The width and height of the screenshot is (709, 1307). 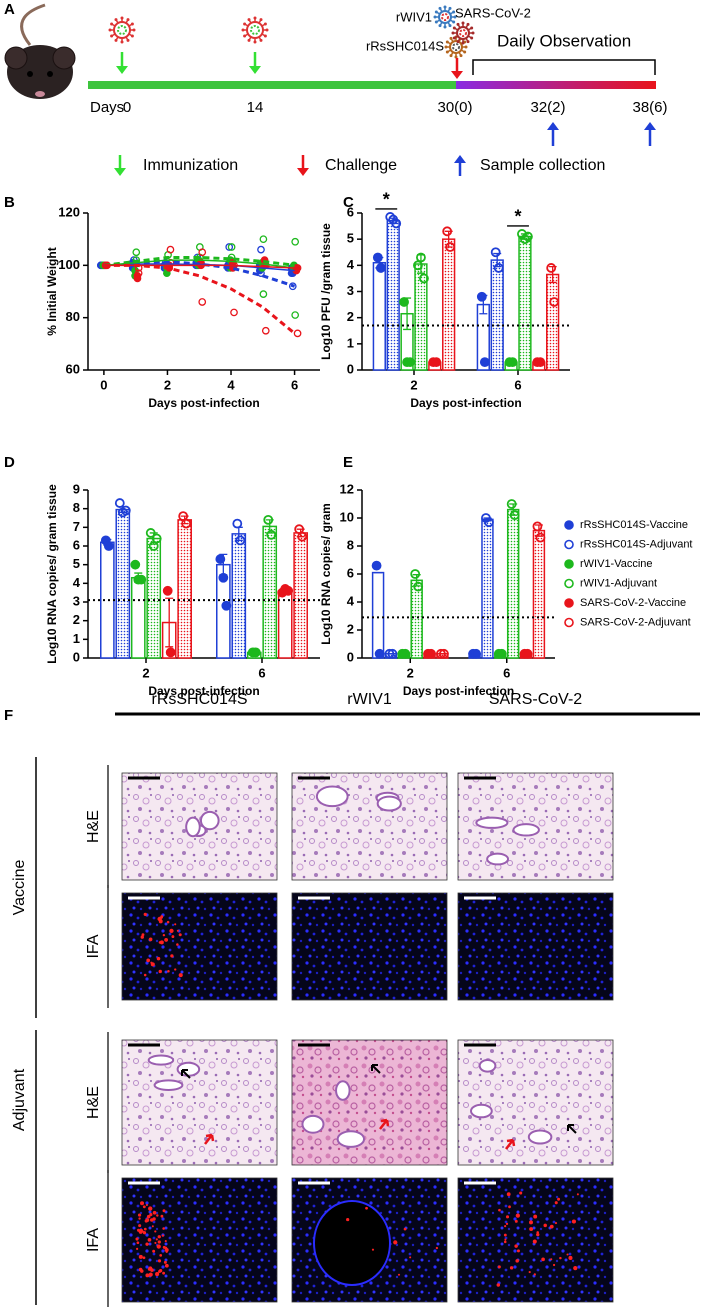 What do you see at coordinates (547, 107) in the screenshot?
I see `timeline-day: 32(2)` at bounding box center [547, 107].